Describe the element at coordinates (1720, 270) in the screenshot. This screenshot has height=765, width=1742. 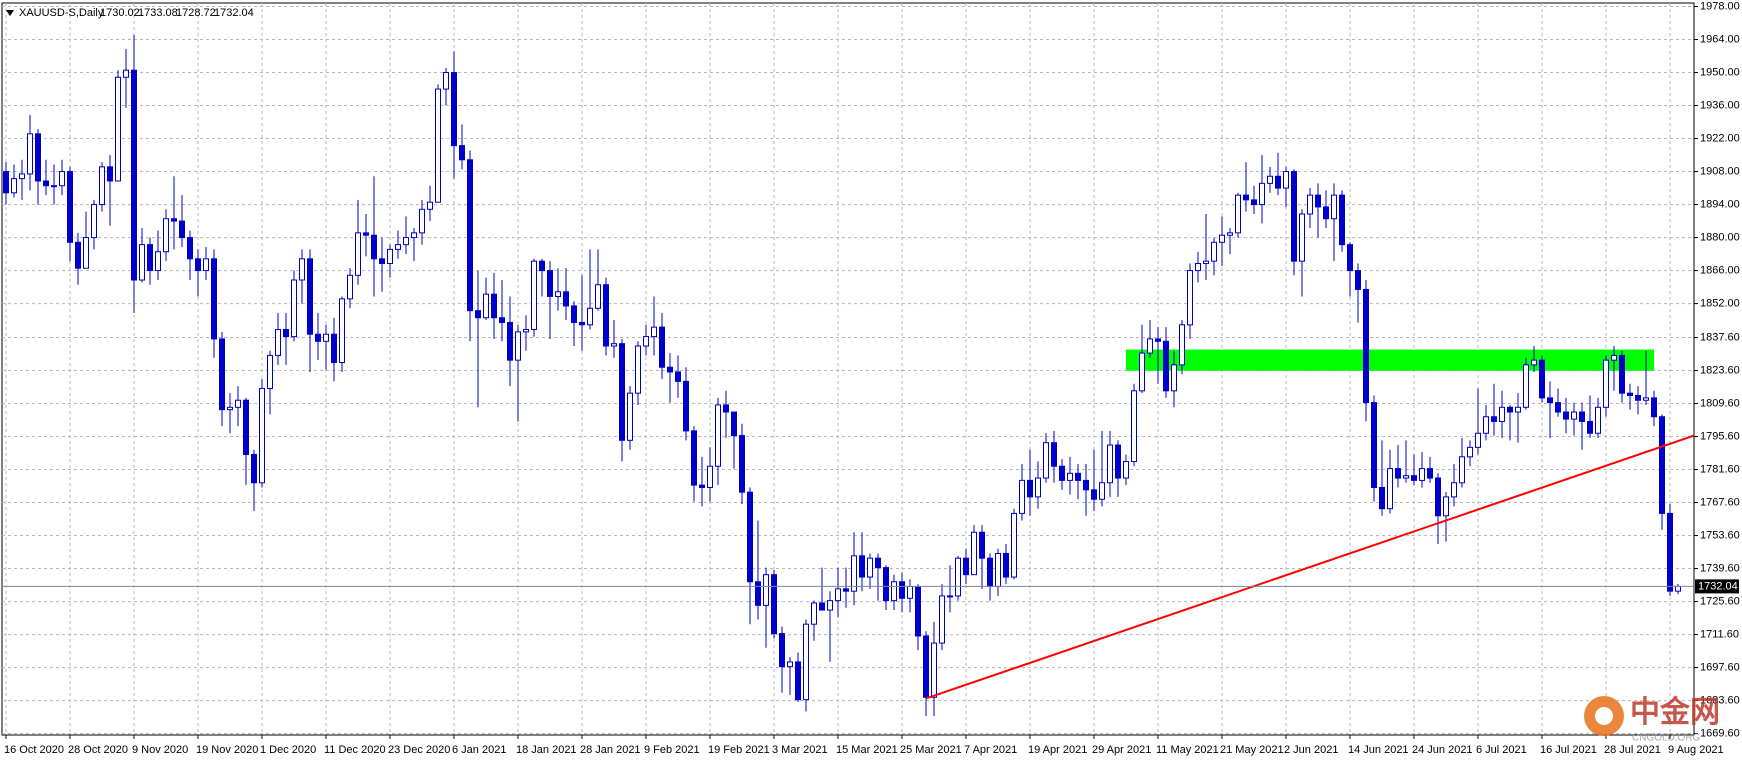
I see `y-tick-label: 1866.00` at that location.